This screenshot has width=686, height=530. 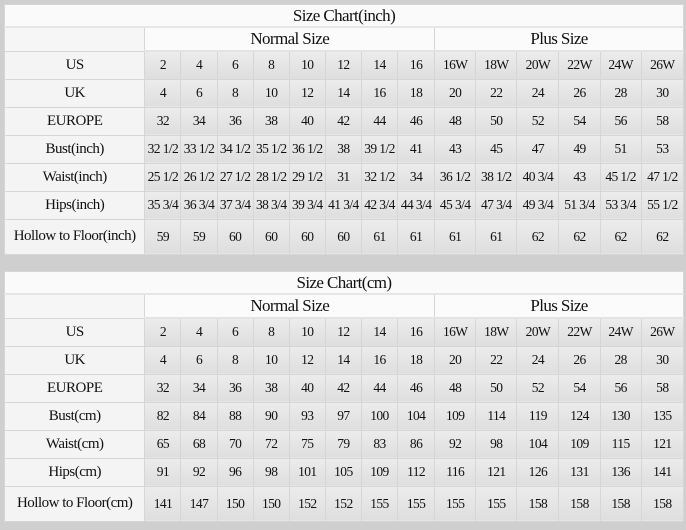 I want to click on table-cell: 27 1/2, so click(x=235, y=177).